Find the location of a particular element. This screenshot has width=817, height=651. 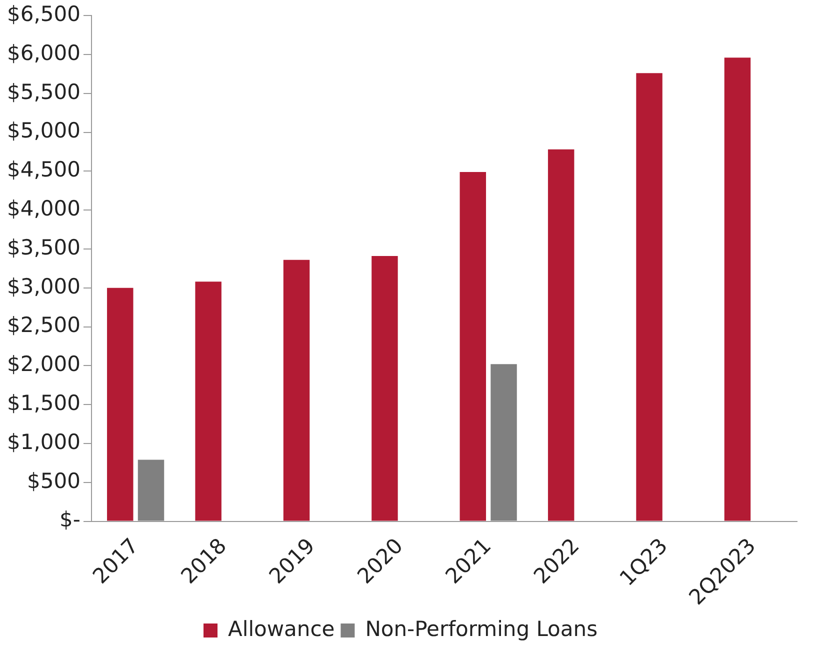

y-tick-label: $1,000 is located at coordinates (43, 442).